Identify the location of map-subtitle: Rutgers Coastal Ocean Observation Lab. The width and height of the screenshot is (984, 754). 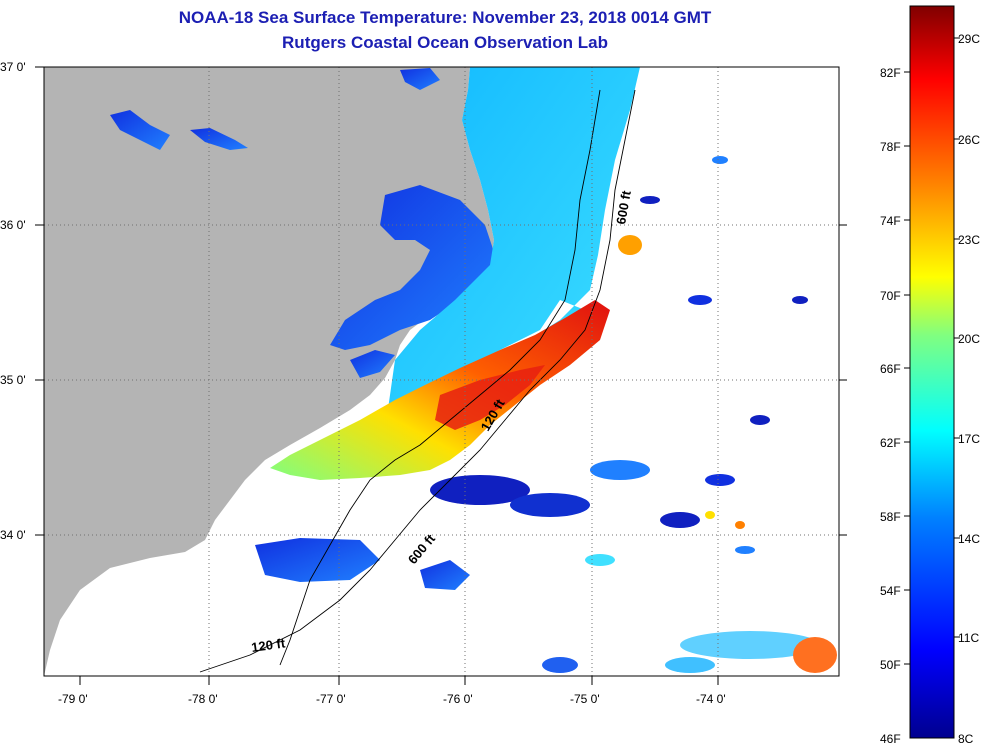
(445, 42).